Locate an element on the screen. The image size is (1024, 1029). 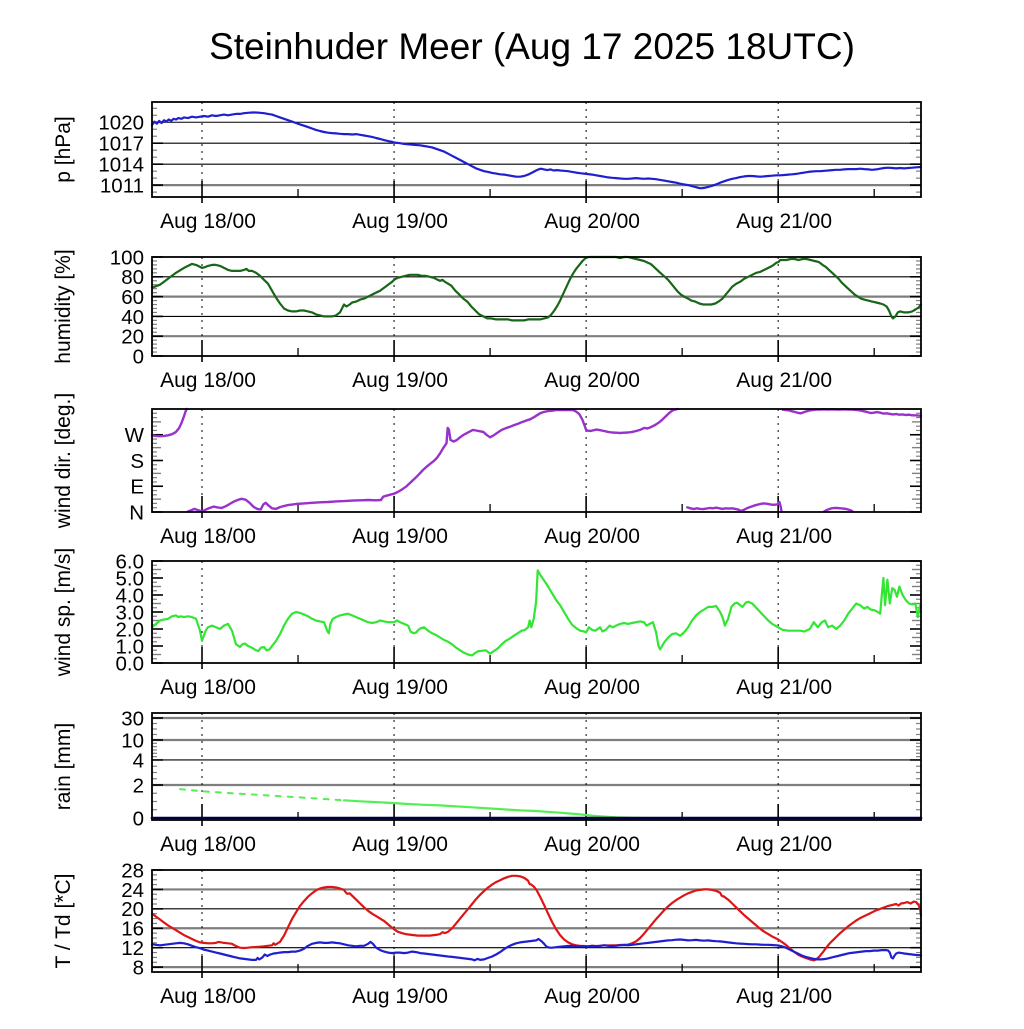
series-dewpoint is located at coordinates (536, 949).